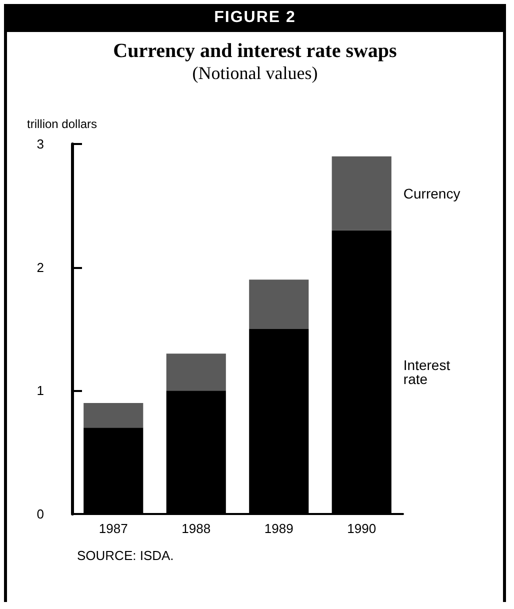  I want to click on x-tick-label: 1988, so click(196, 528).